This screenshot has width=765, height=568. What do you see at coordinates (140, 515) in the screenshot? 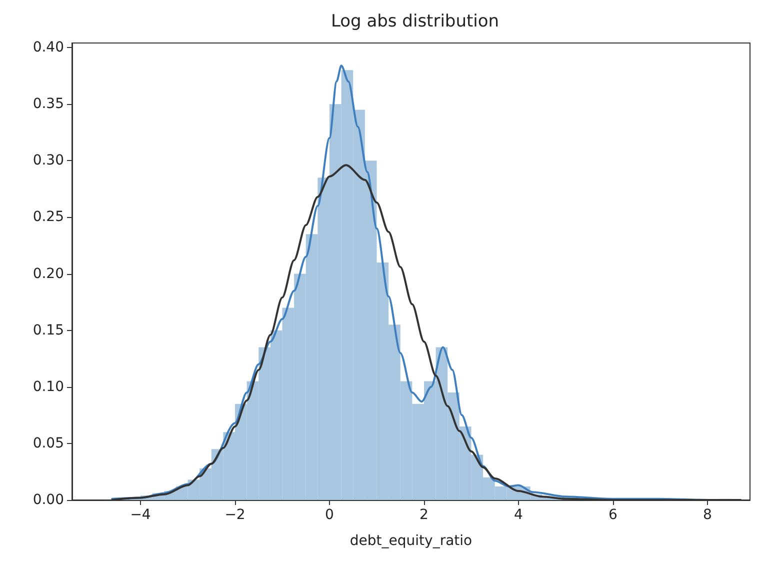
I see `x-tick-label: −4` at bounding box center [140, 515].